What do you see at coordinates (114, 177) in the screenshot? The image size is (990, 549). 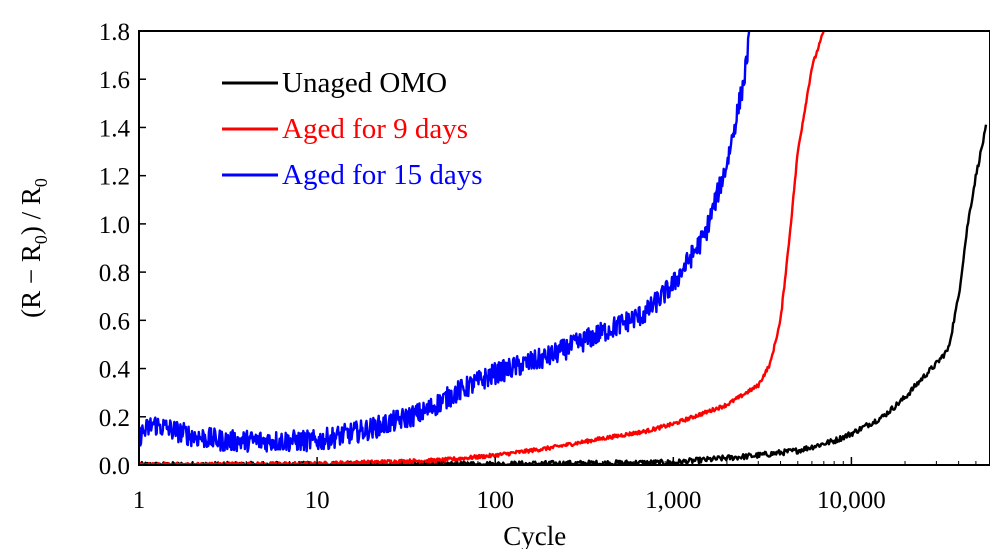 I see `y-tick-label: 1.2` at bounding box center [114, 177].